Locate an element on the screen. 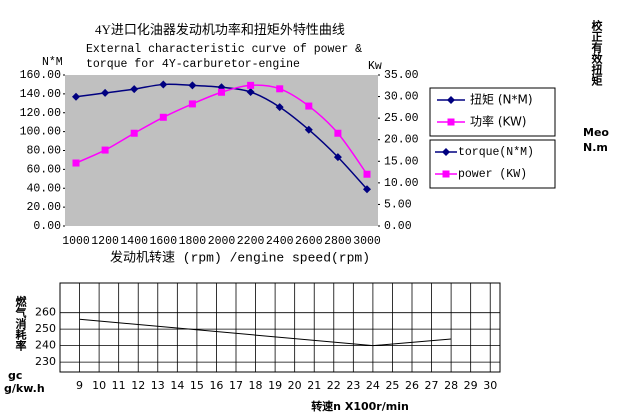 The width and height of the screenshot is (619, 416). legend-label: power (KW) is located at coordinates (492, 174).